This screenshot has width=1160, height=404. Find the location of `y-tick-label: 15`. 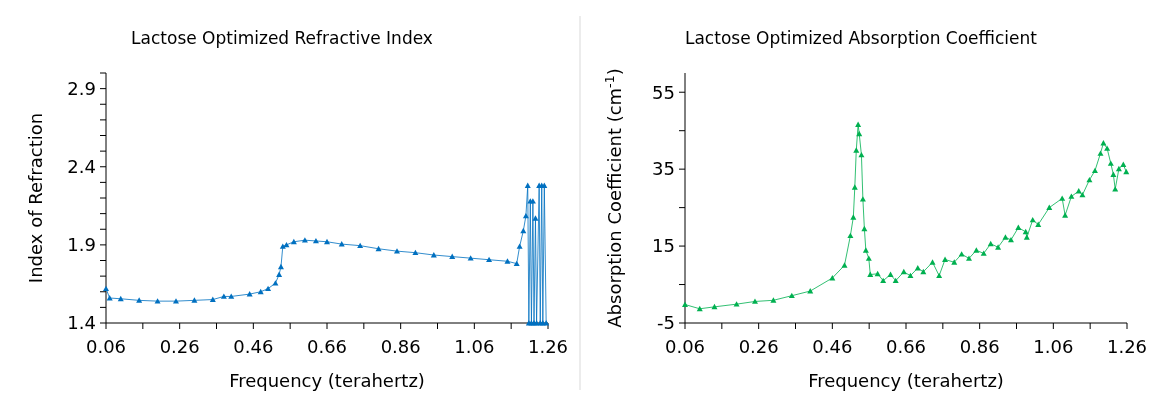

y-tick-label: 15 is located at coordinates (663, 246).